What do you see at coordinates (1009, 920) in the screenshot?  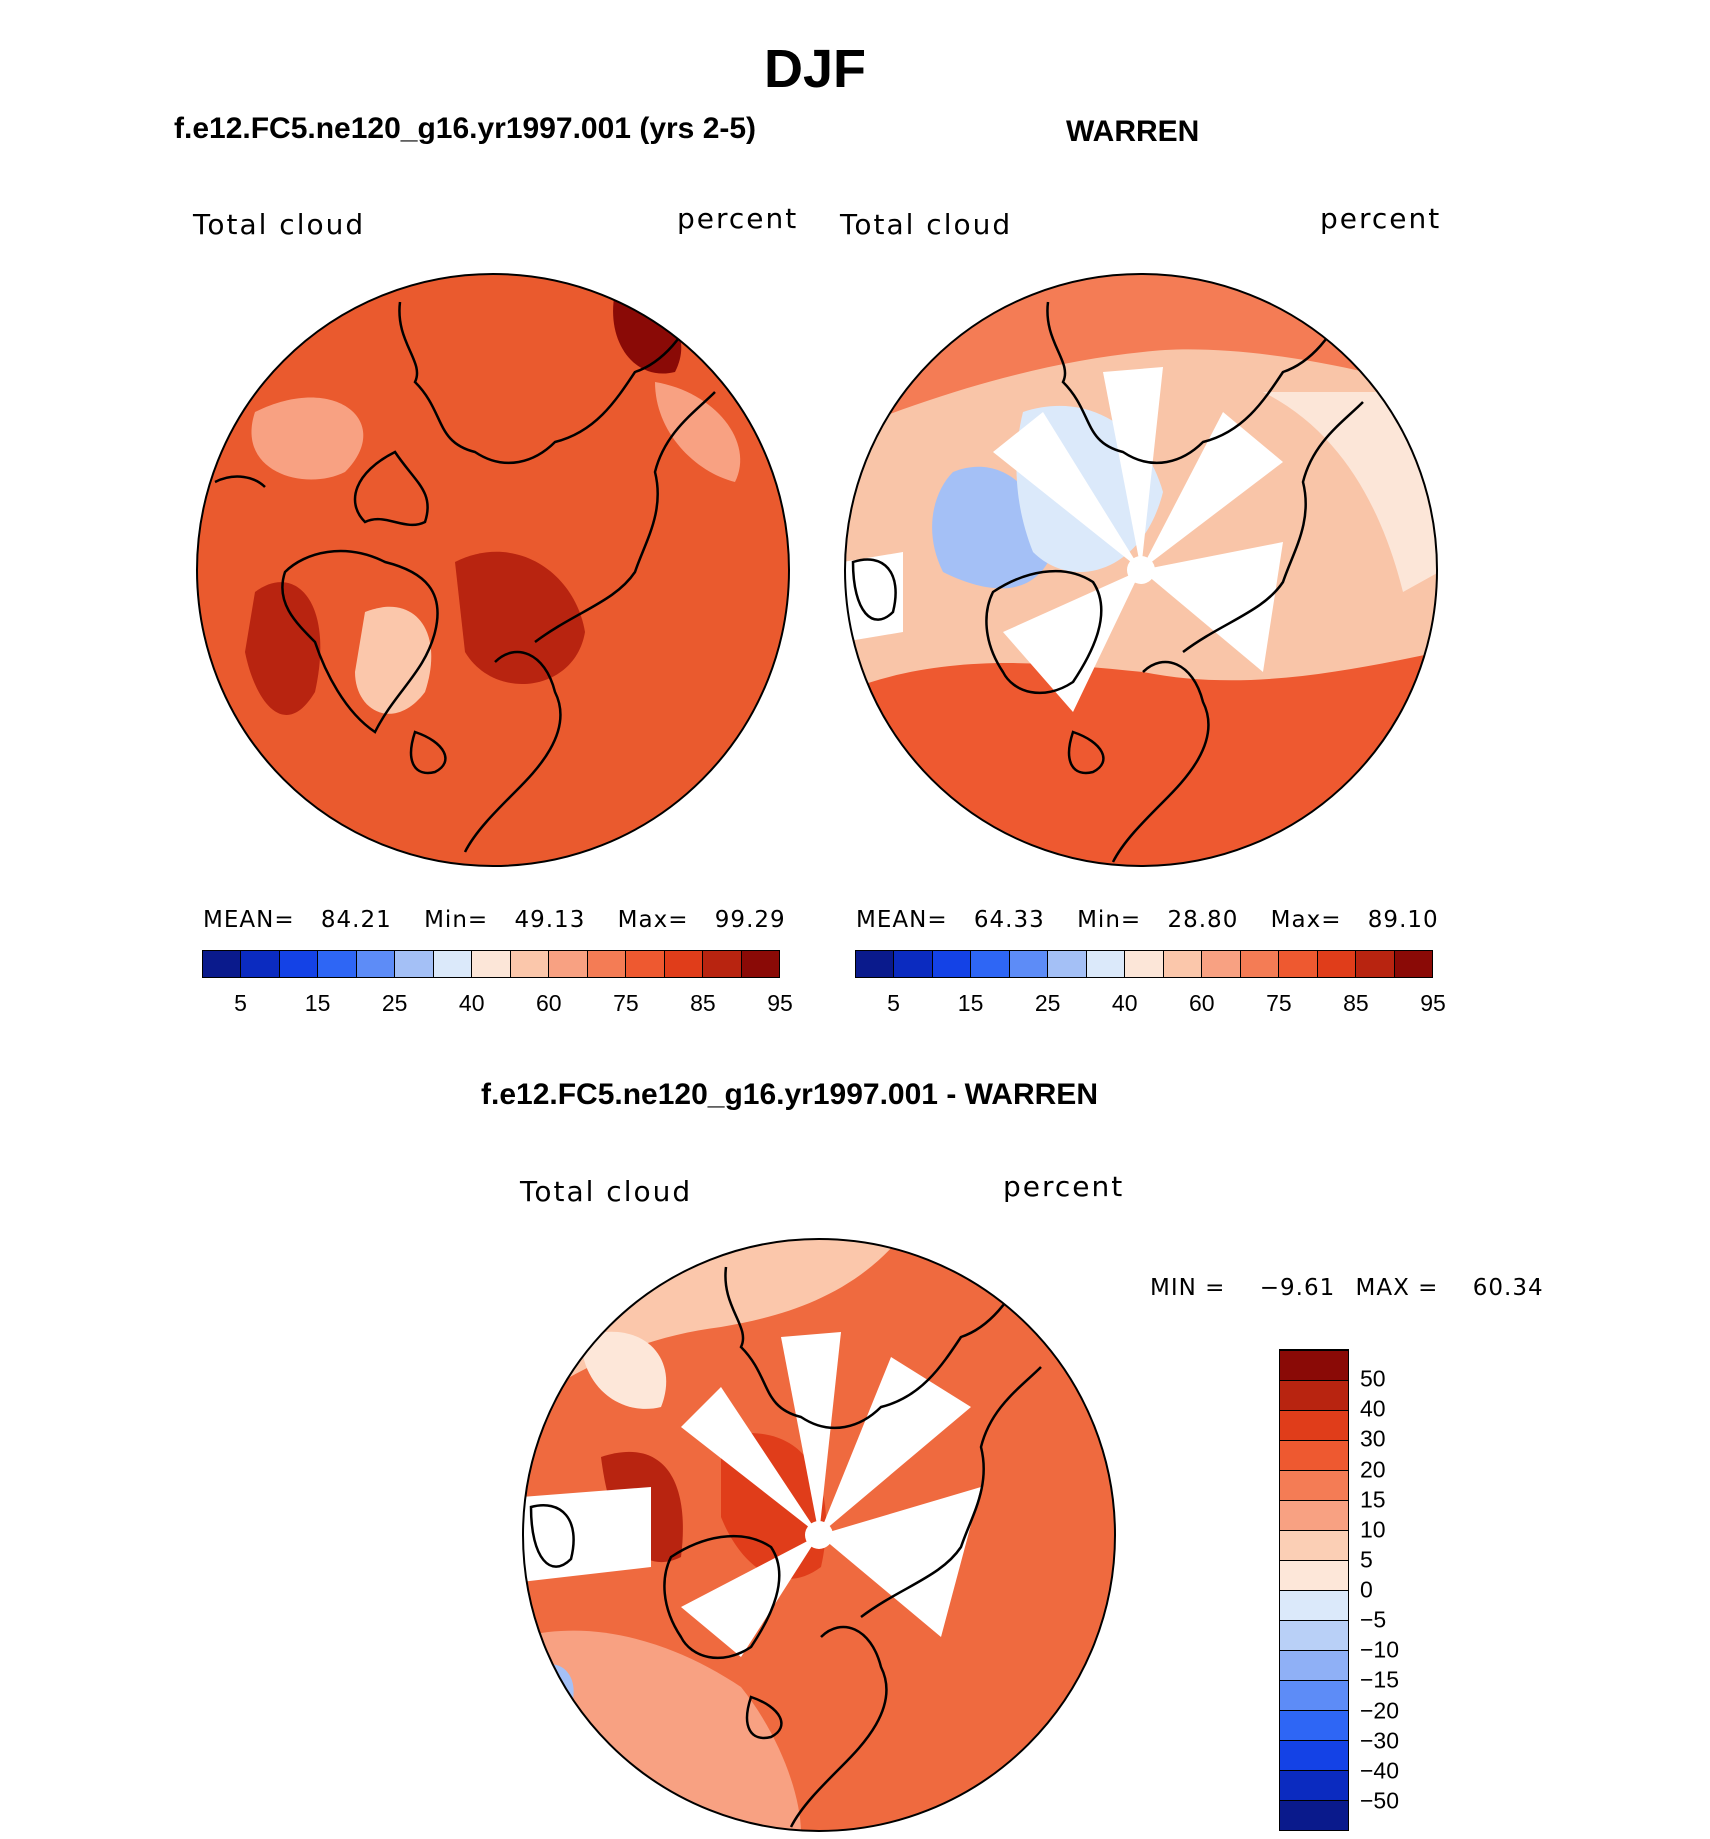 I see `right-mean-value: 64.33` at bounding box center [1009, 920].